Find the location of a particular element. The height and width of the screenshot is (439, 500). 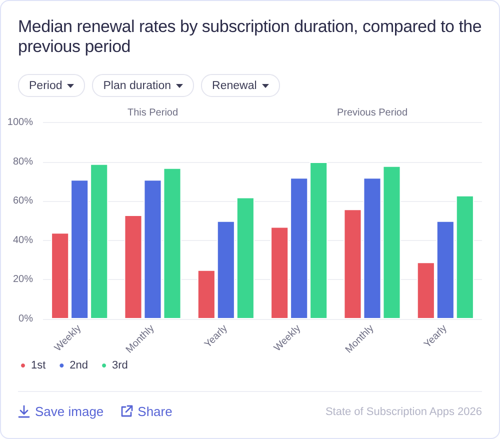

legend-label: 3rd is located at coordinates (120, 366).